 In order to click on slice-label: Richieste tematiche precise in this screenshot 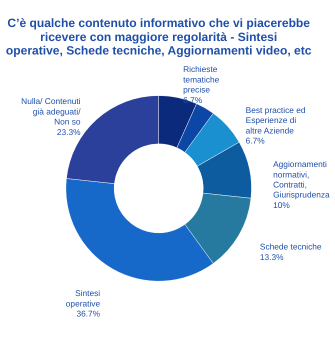, I will do `click(201, 79)`.